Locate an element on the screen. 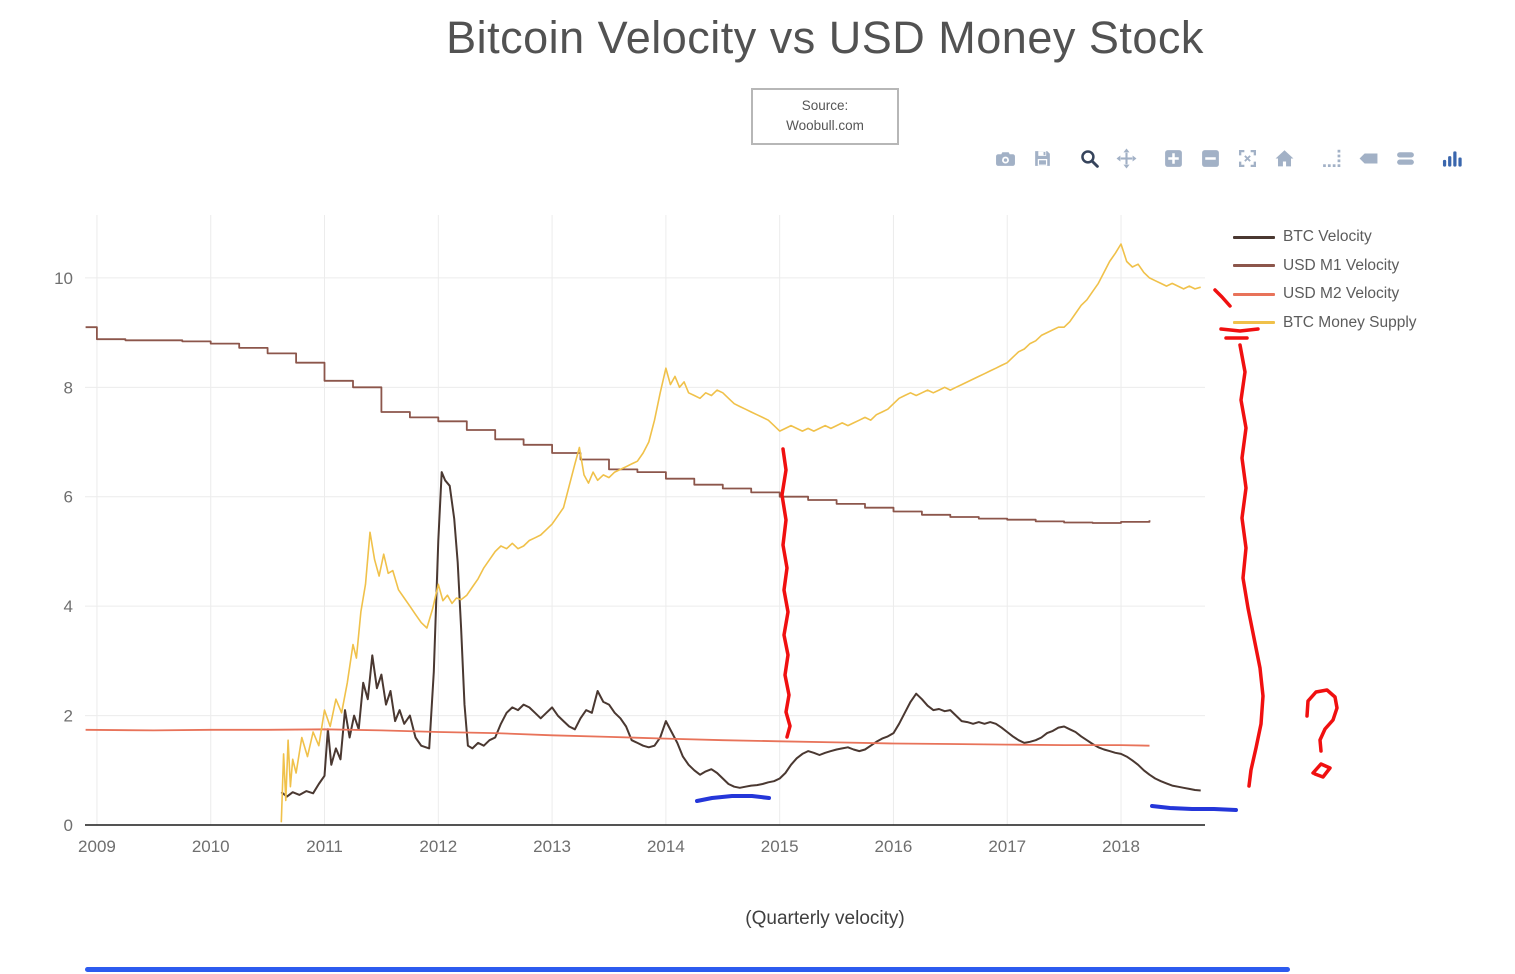 This screenshot has width=1515, height=974. y-tick-label: 6 is located at coordinates (68, 497).